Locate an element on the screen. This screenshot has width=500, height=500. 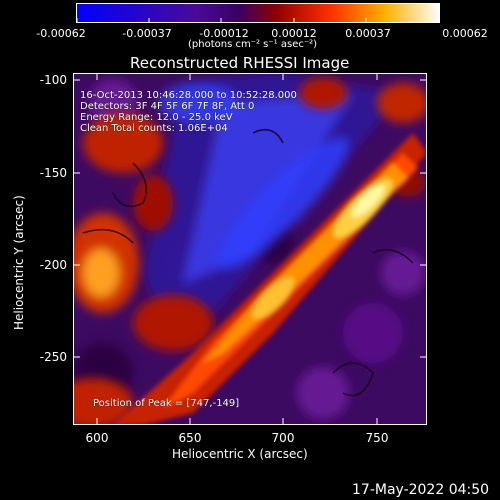
x-tick-600: 600 is located at coordinates (97, 438).